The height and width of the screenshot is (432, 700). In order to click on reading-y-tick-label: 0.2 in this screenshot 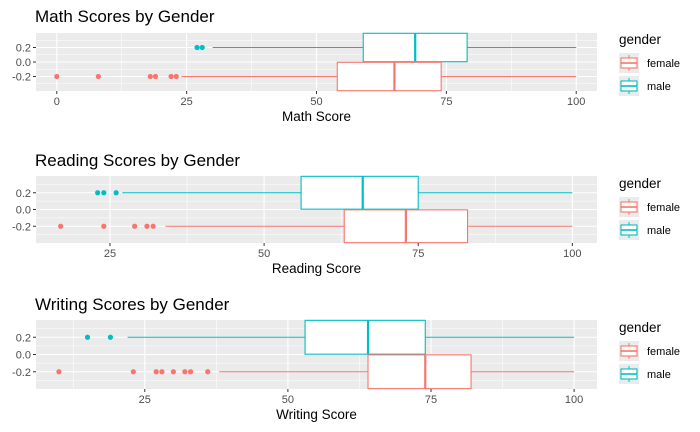, I will do `click(23, 194)`.